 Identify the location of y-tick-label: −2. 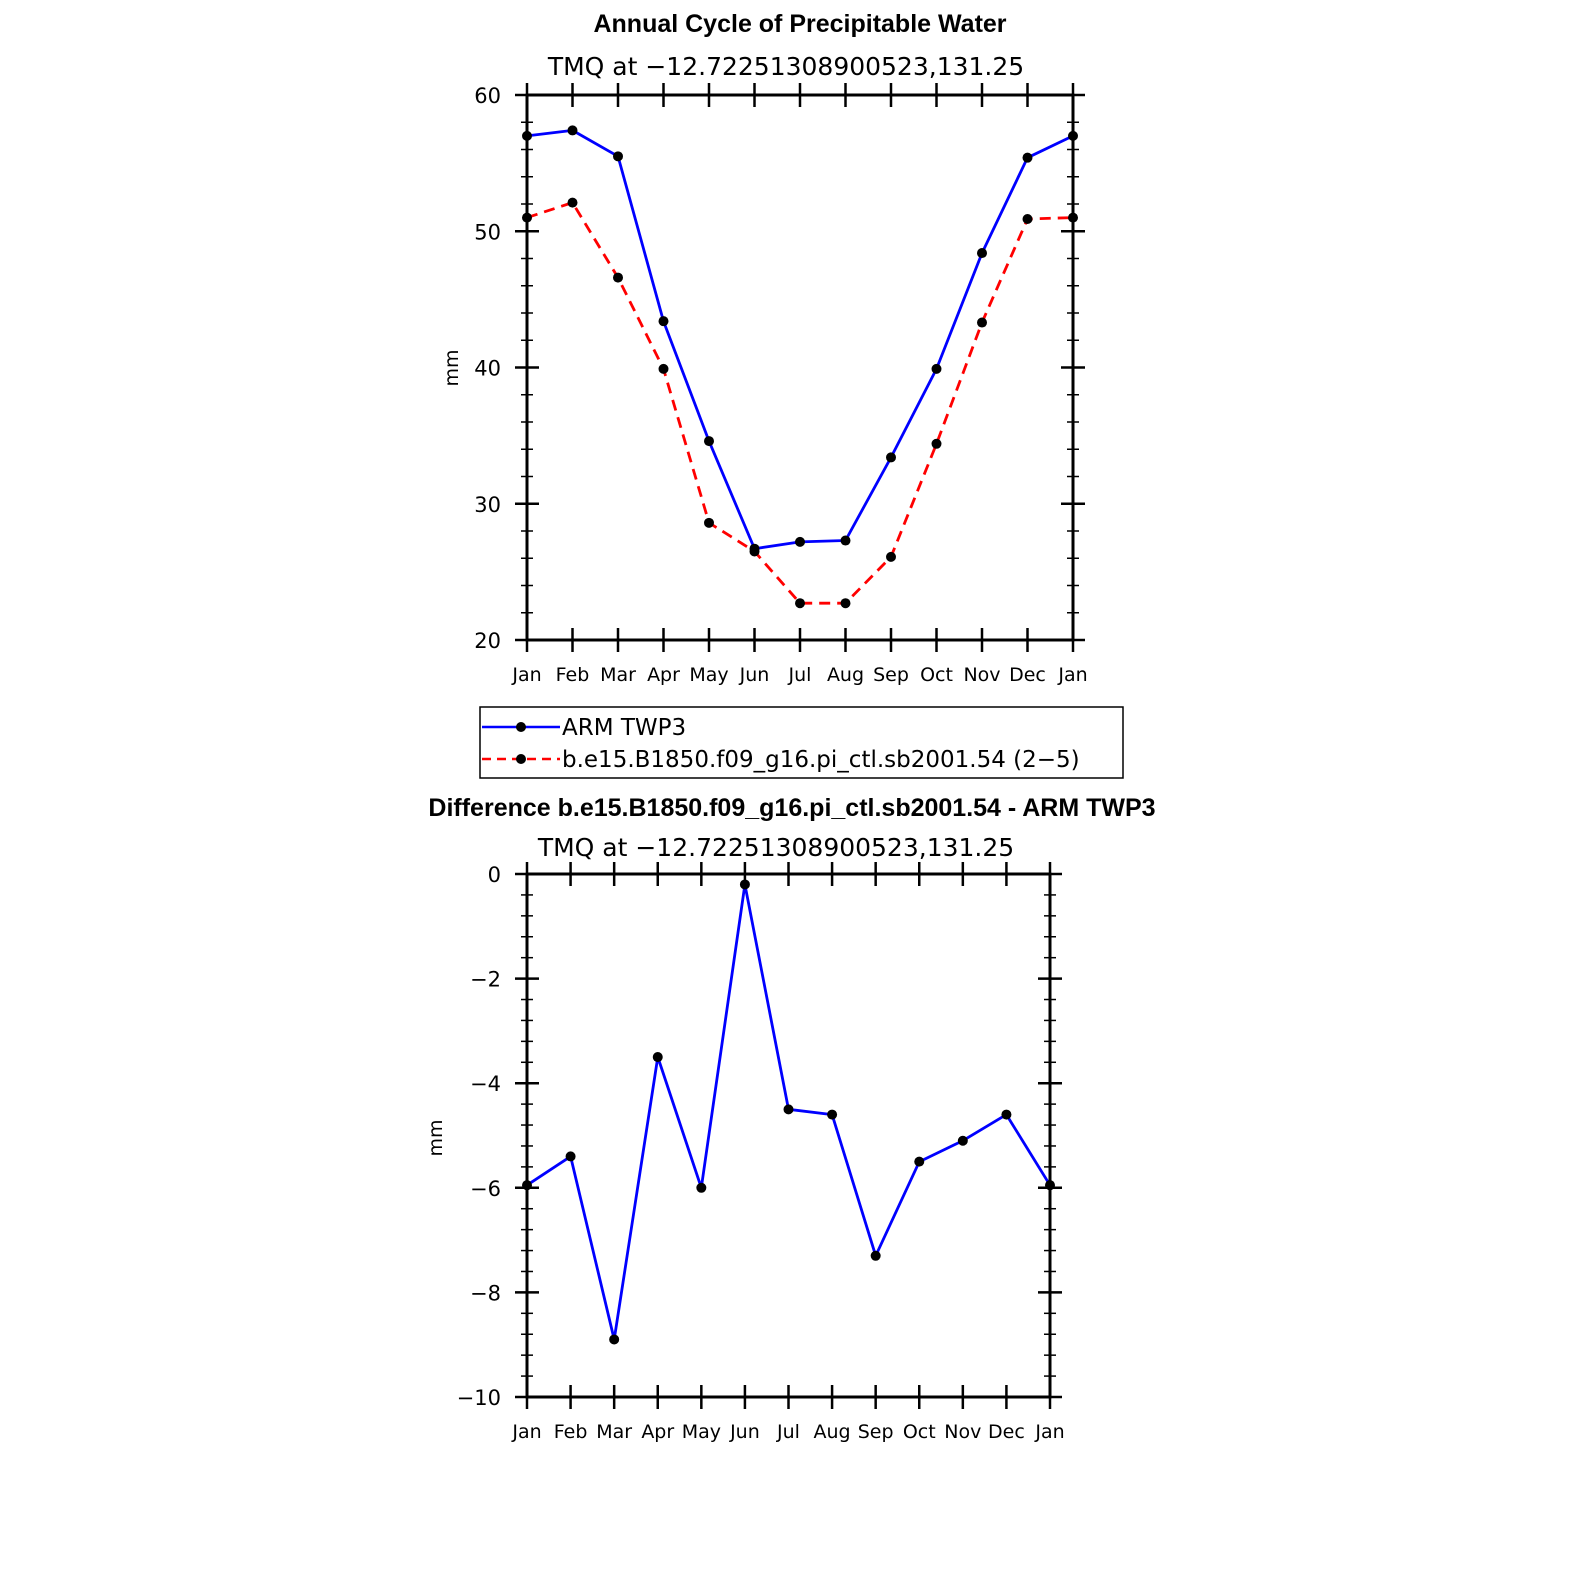
(485, 980).